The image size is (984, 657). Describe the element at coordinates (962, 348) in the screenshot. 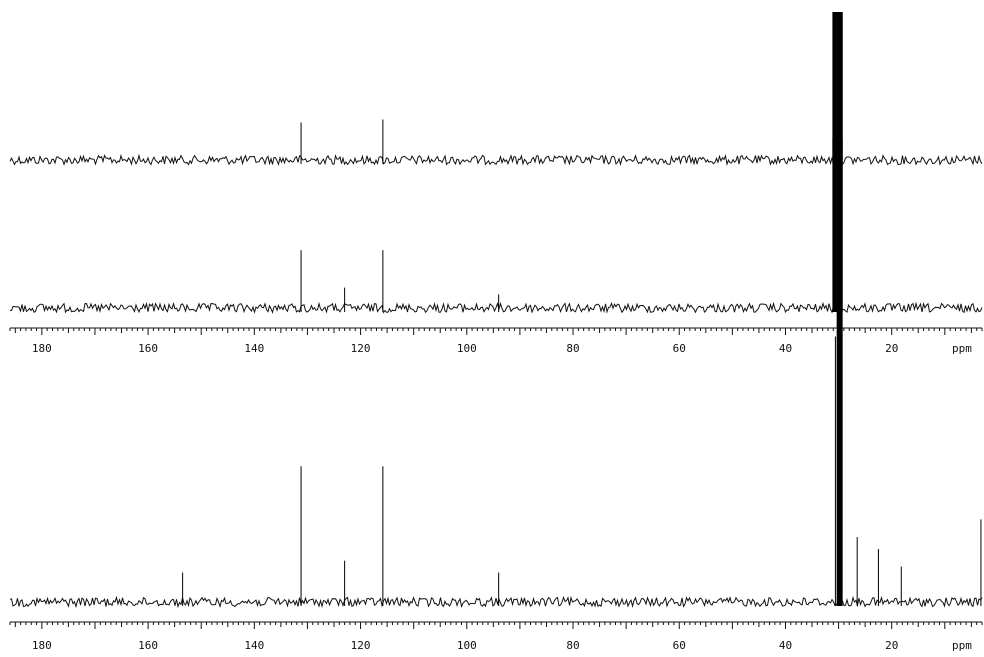

I see `ppm-axis-middle-unit: ppm` at that location.